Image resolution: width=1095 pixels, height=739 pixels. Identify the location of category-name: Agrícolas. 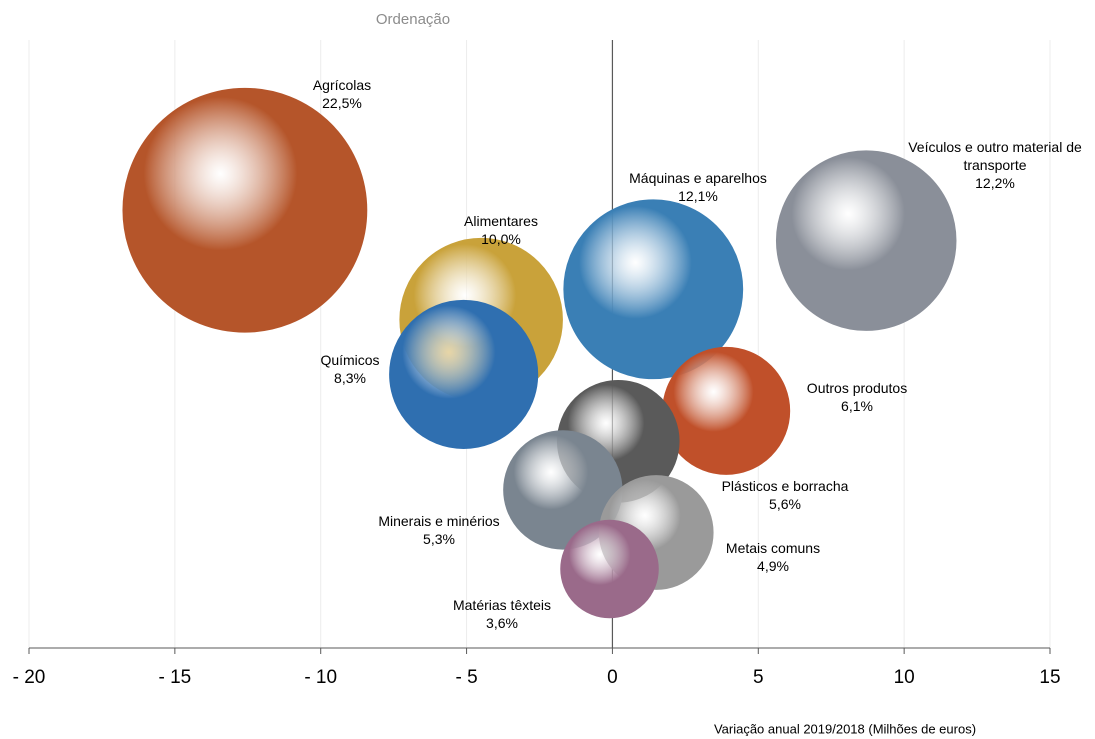
(342, 85).